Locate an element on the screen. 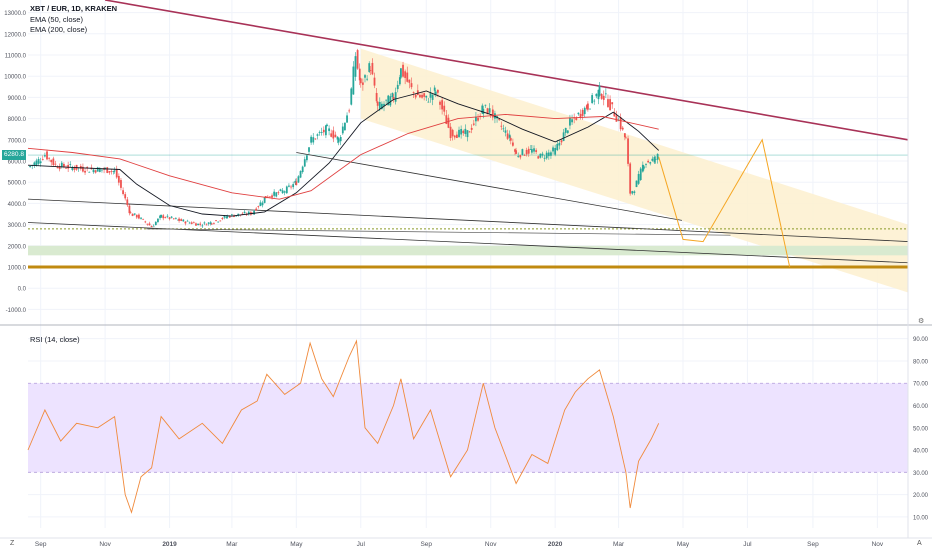  ema50-legend: EMA (50, close) is located at coordinates (56, 19).